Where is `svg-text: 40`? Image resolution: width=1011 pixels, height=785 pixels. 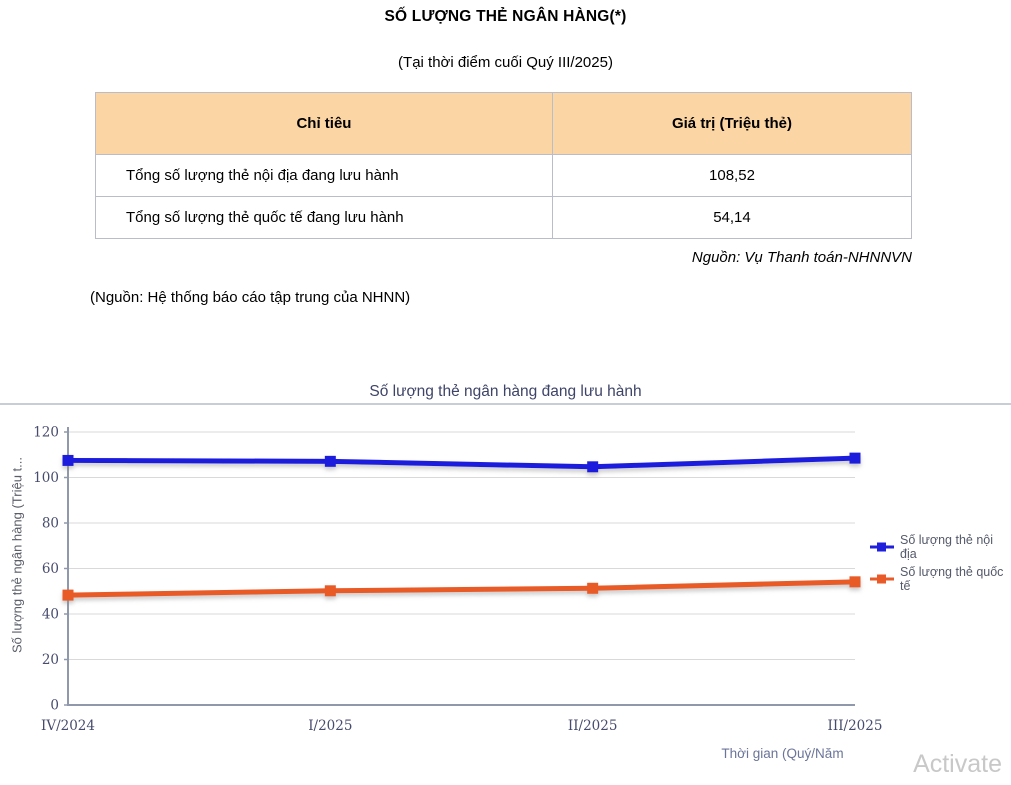 svg-text: 40 is located at coordinates (50, 615).